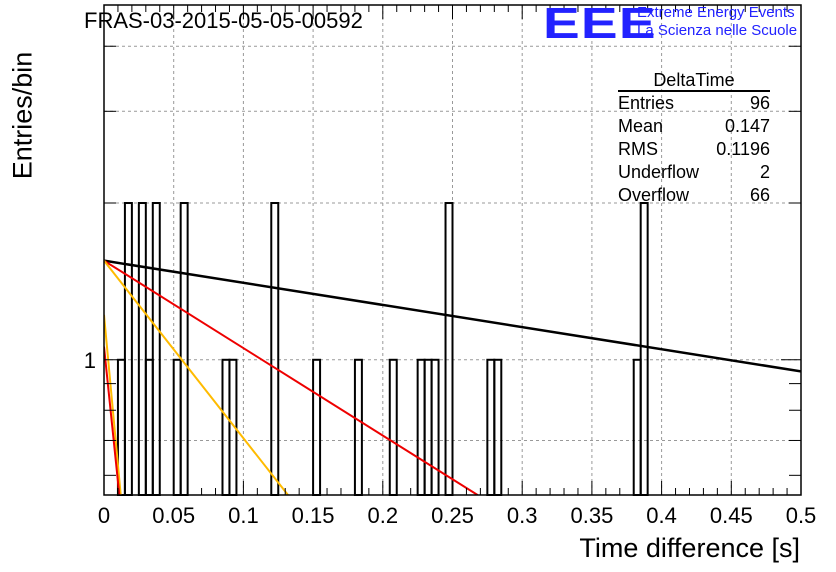  Describe the element at coordinates (22, 115) in the screenshot. I see `y-axis-label: Entries/bin` at that location.